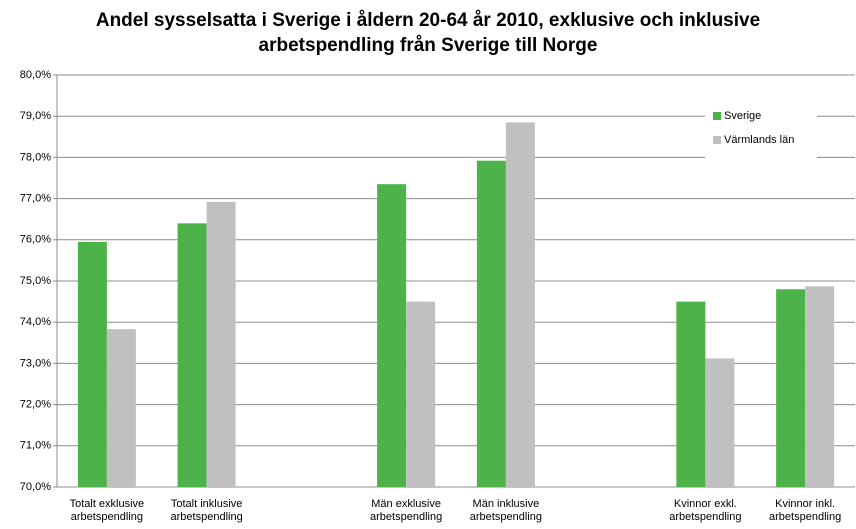  What do you see at coordinates (35, 322) in the screenshot?
I see `y-tick-label: 74,0%` at bounding box center [35, 322].